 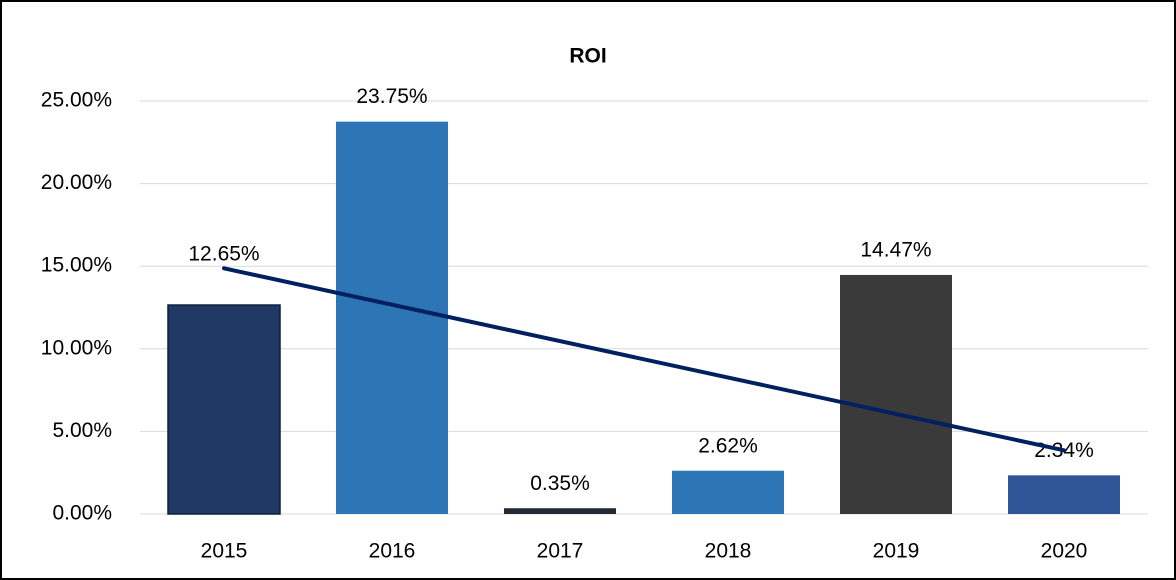 What do you see at coordinates (224, 551) in the screenshot?
I see `x-tick-label: 2015` at bounding box center [224, 551].